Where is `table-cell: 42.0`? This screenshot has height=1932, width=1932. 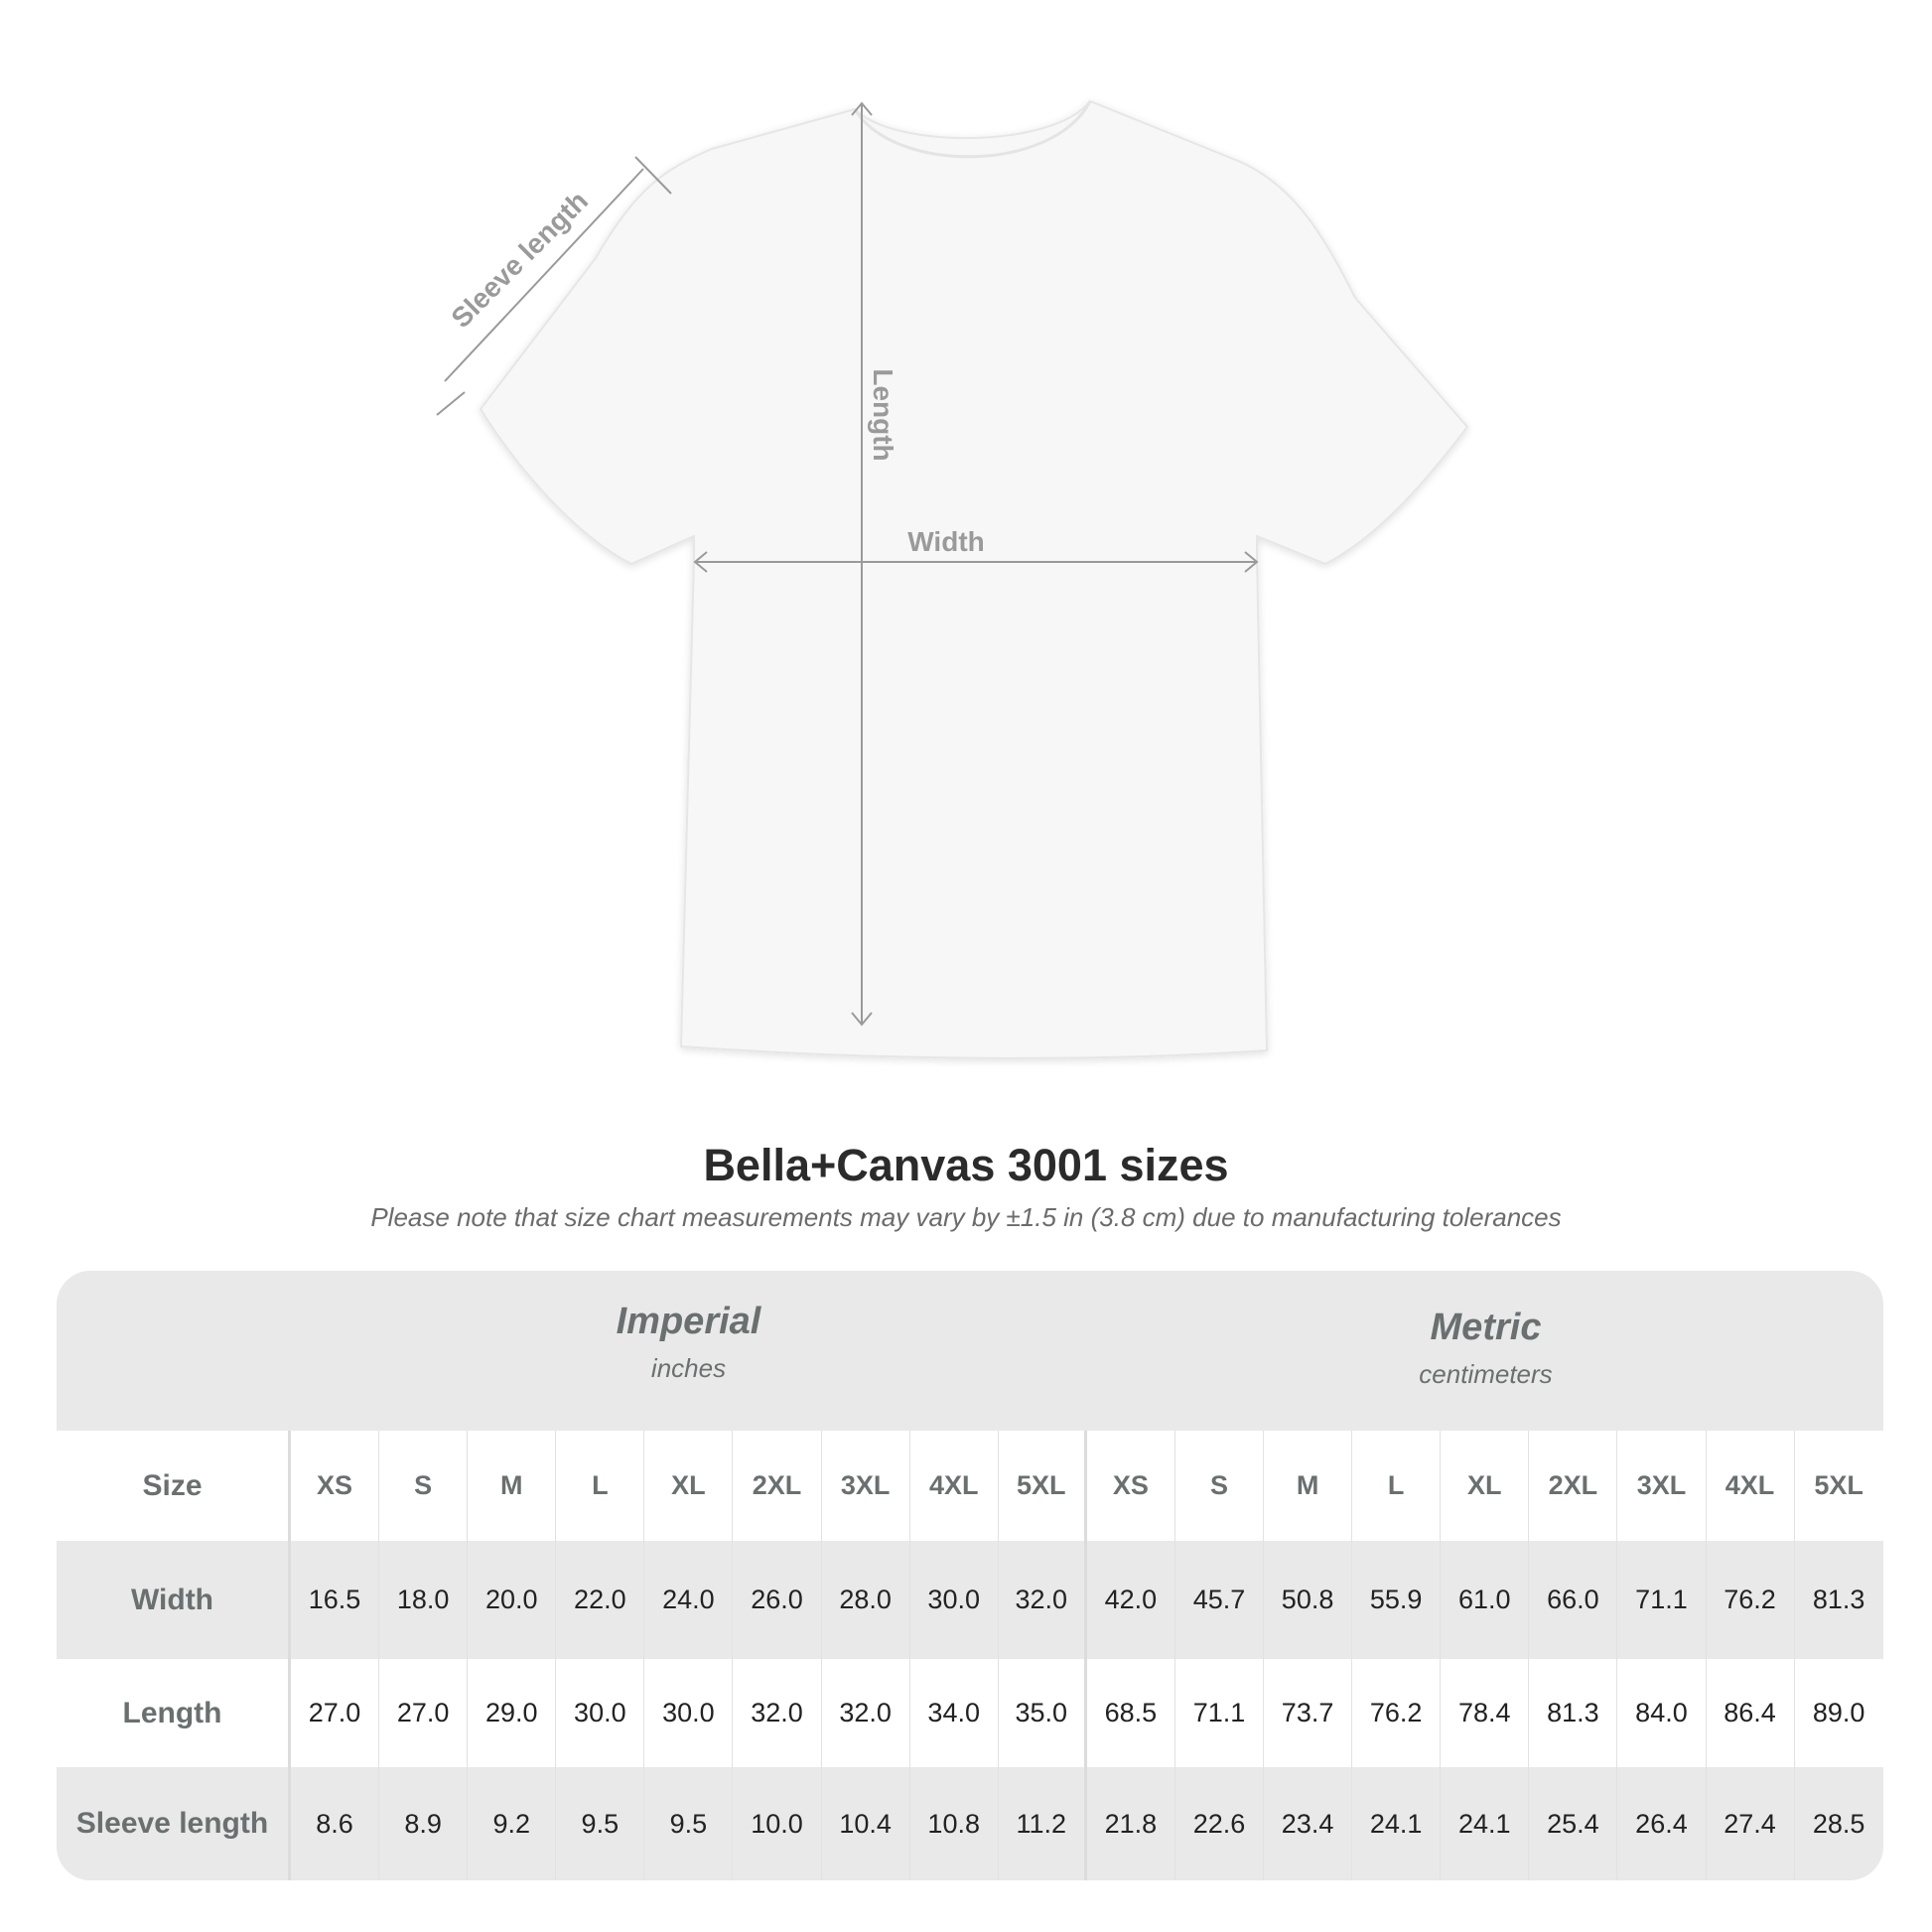
table-cell: 42.0 is located at coordinates (1131, 1600).